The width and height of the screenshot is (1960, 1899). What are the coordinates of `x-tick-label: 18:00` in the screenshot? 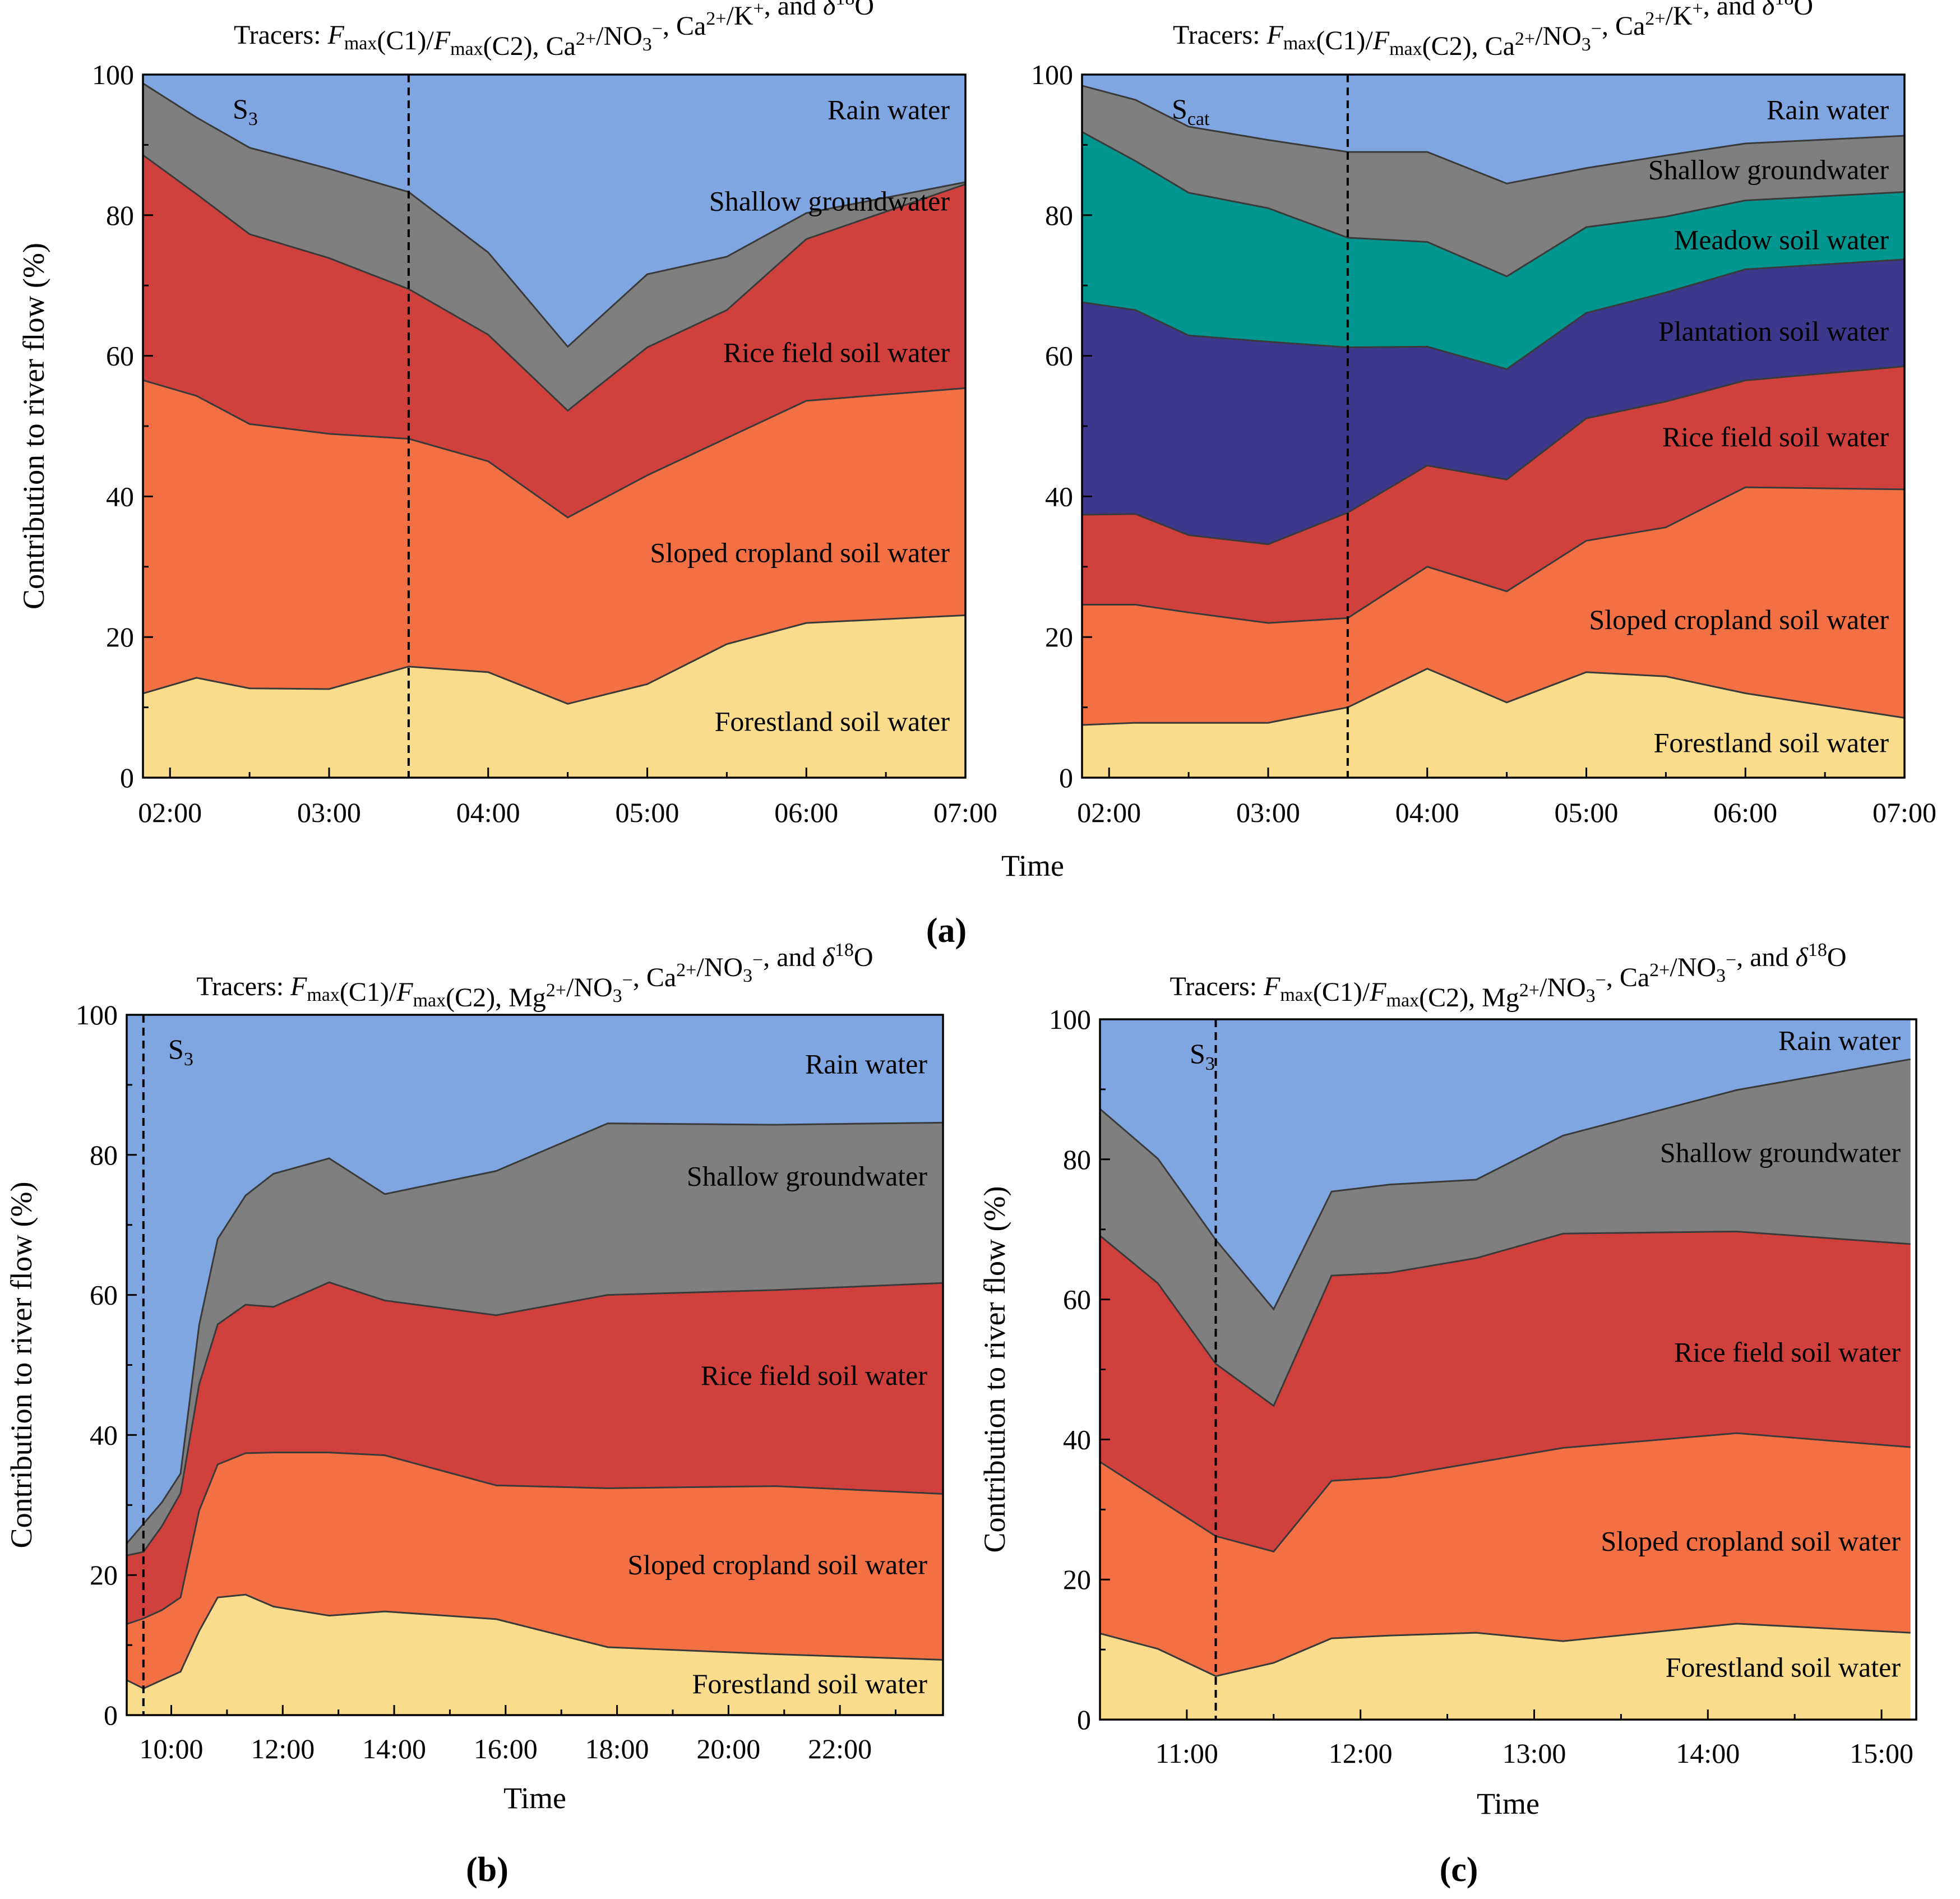 It's located at (617, 1748).